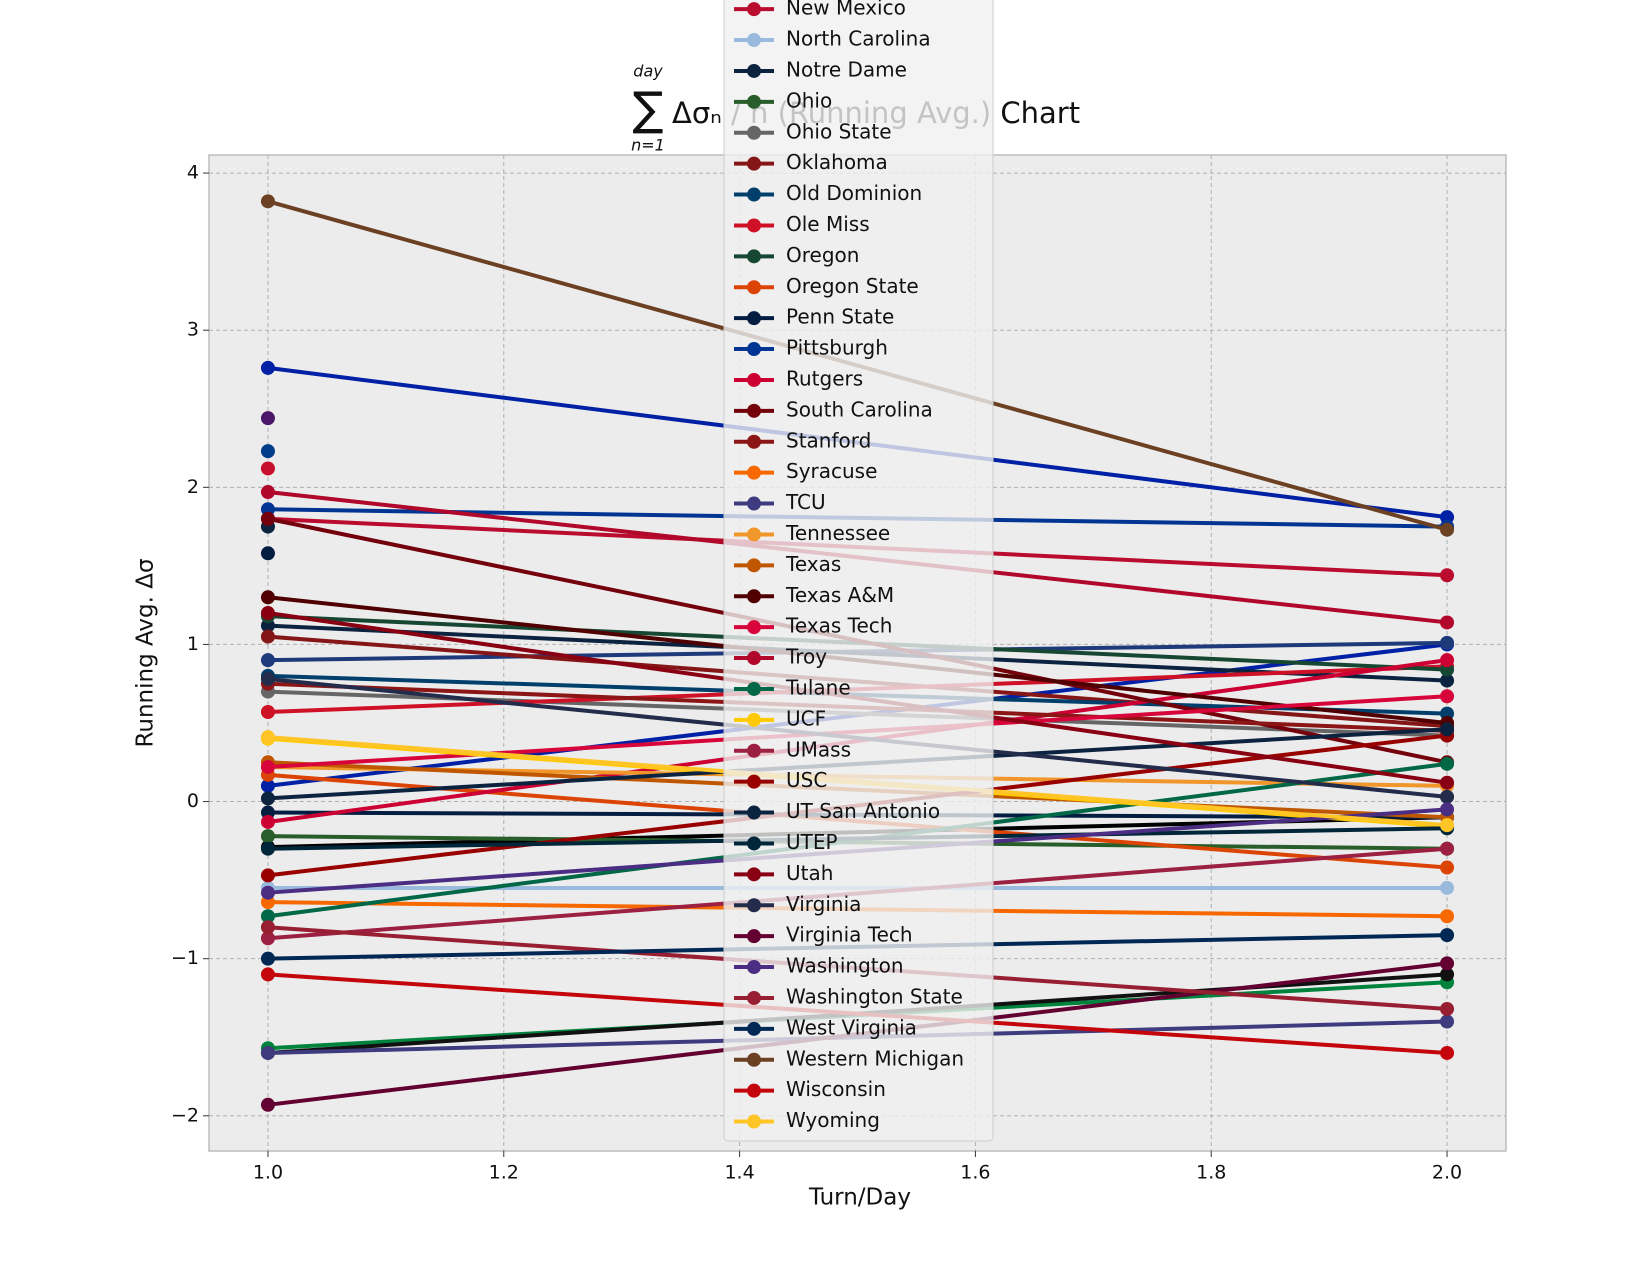  What do you see at coordinates (975, 1173) in the screenshot?
I see `x-tick-label: 1.6` at bounding box center [975, 1173].